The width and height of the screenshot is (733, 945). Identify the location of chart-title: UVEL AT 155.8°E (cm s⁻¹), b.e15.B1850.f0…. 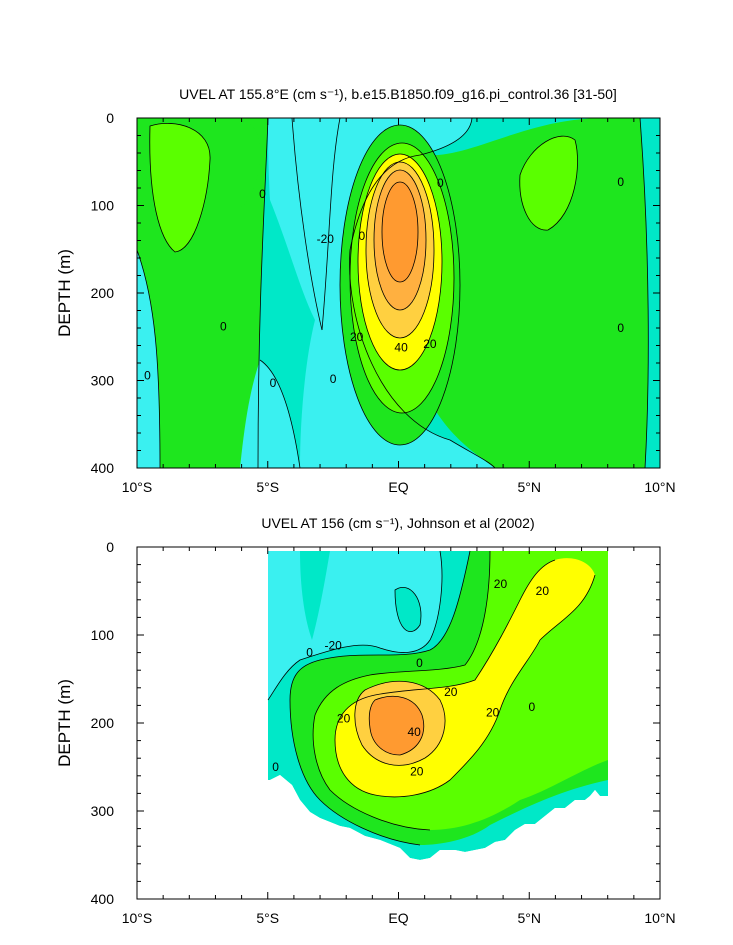
(398, 94).